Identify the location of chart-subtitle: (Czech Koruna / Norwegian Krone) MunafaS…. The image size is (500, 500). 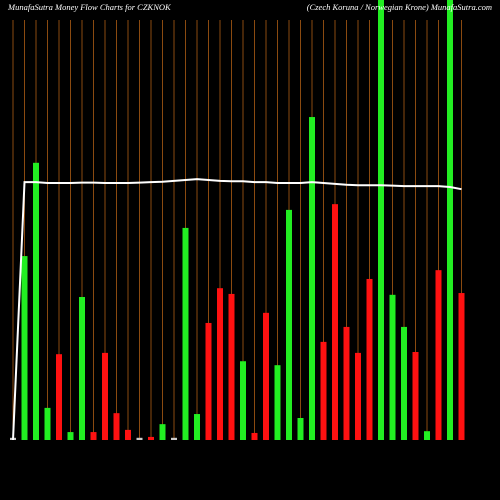
(399, 7).